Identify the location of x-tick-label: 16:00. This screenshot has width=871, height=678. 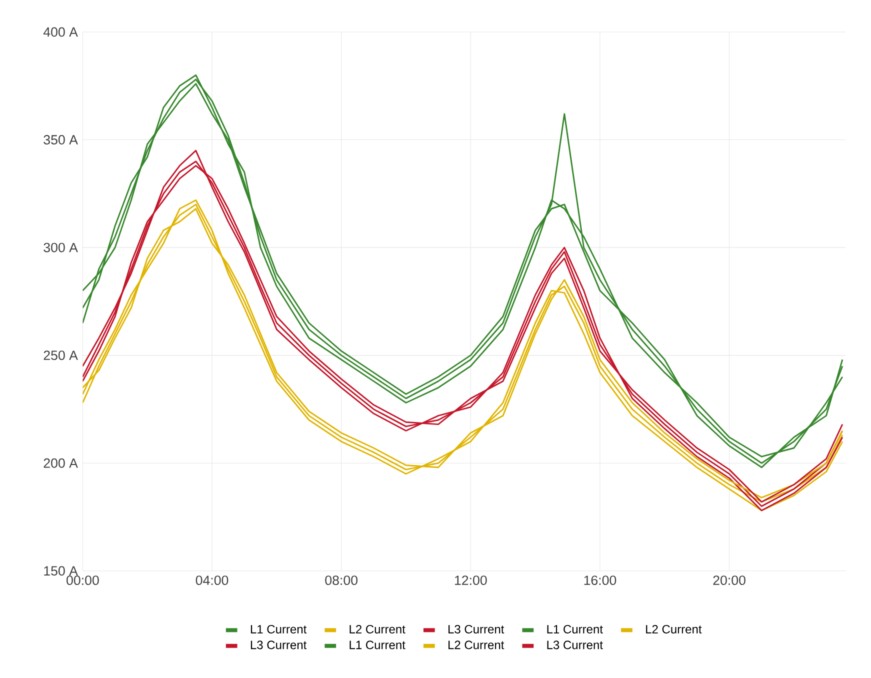
(600, 581).